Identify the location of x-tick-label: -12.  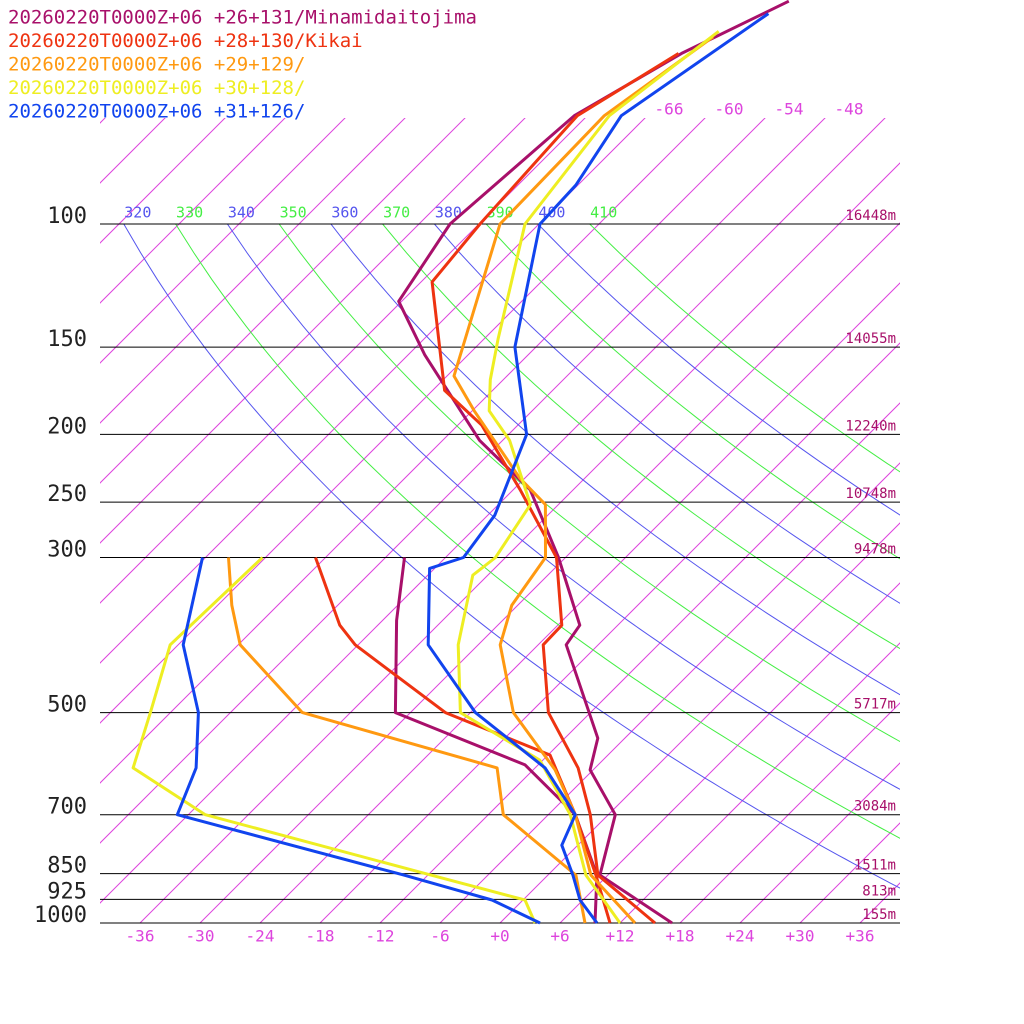
(380, 936).